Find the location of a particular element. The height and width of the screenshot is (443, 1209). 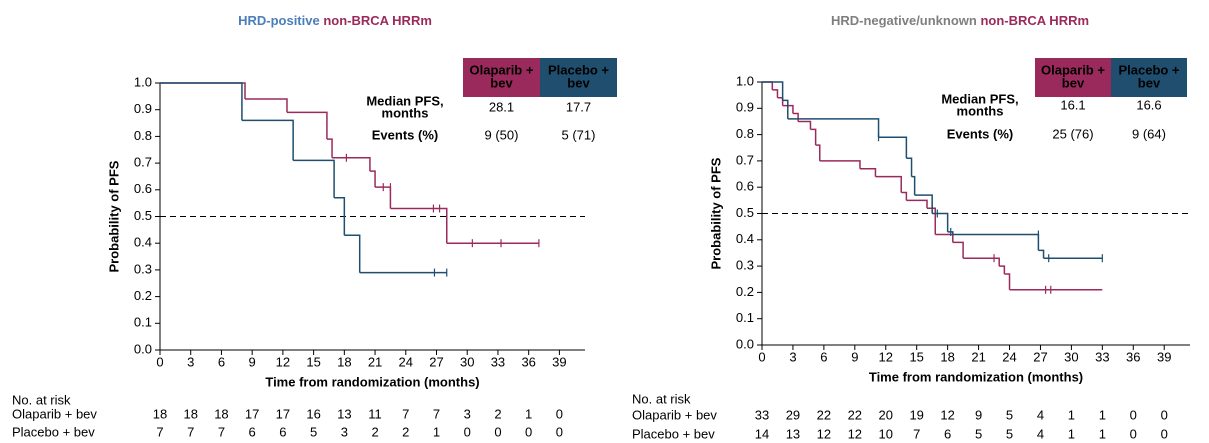

at-risk-count: 10 is located at coordinates (886, 433).